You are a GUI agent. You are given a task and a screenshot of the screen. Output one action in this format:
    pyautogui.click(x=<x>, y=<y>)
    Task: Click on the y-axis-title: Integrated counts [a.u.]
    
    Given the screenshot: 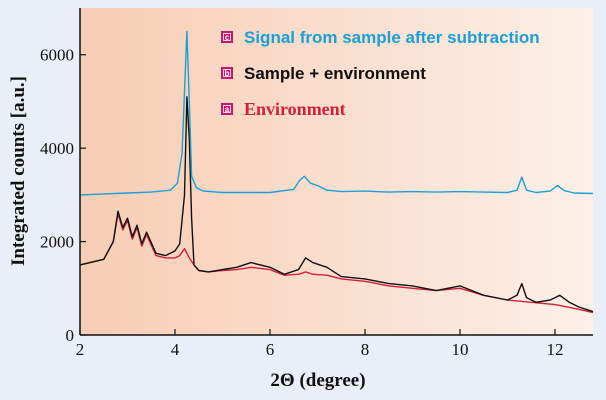 What is the action you would take?
    pyautogui.click(x=18, y=171)
    